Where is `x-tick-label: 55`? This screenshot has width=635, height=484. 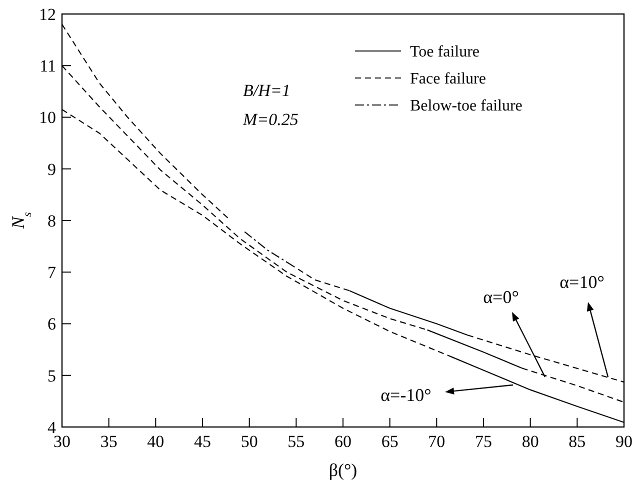 x-tick-label: 55 is located at coordinates (296, 441).